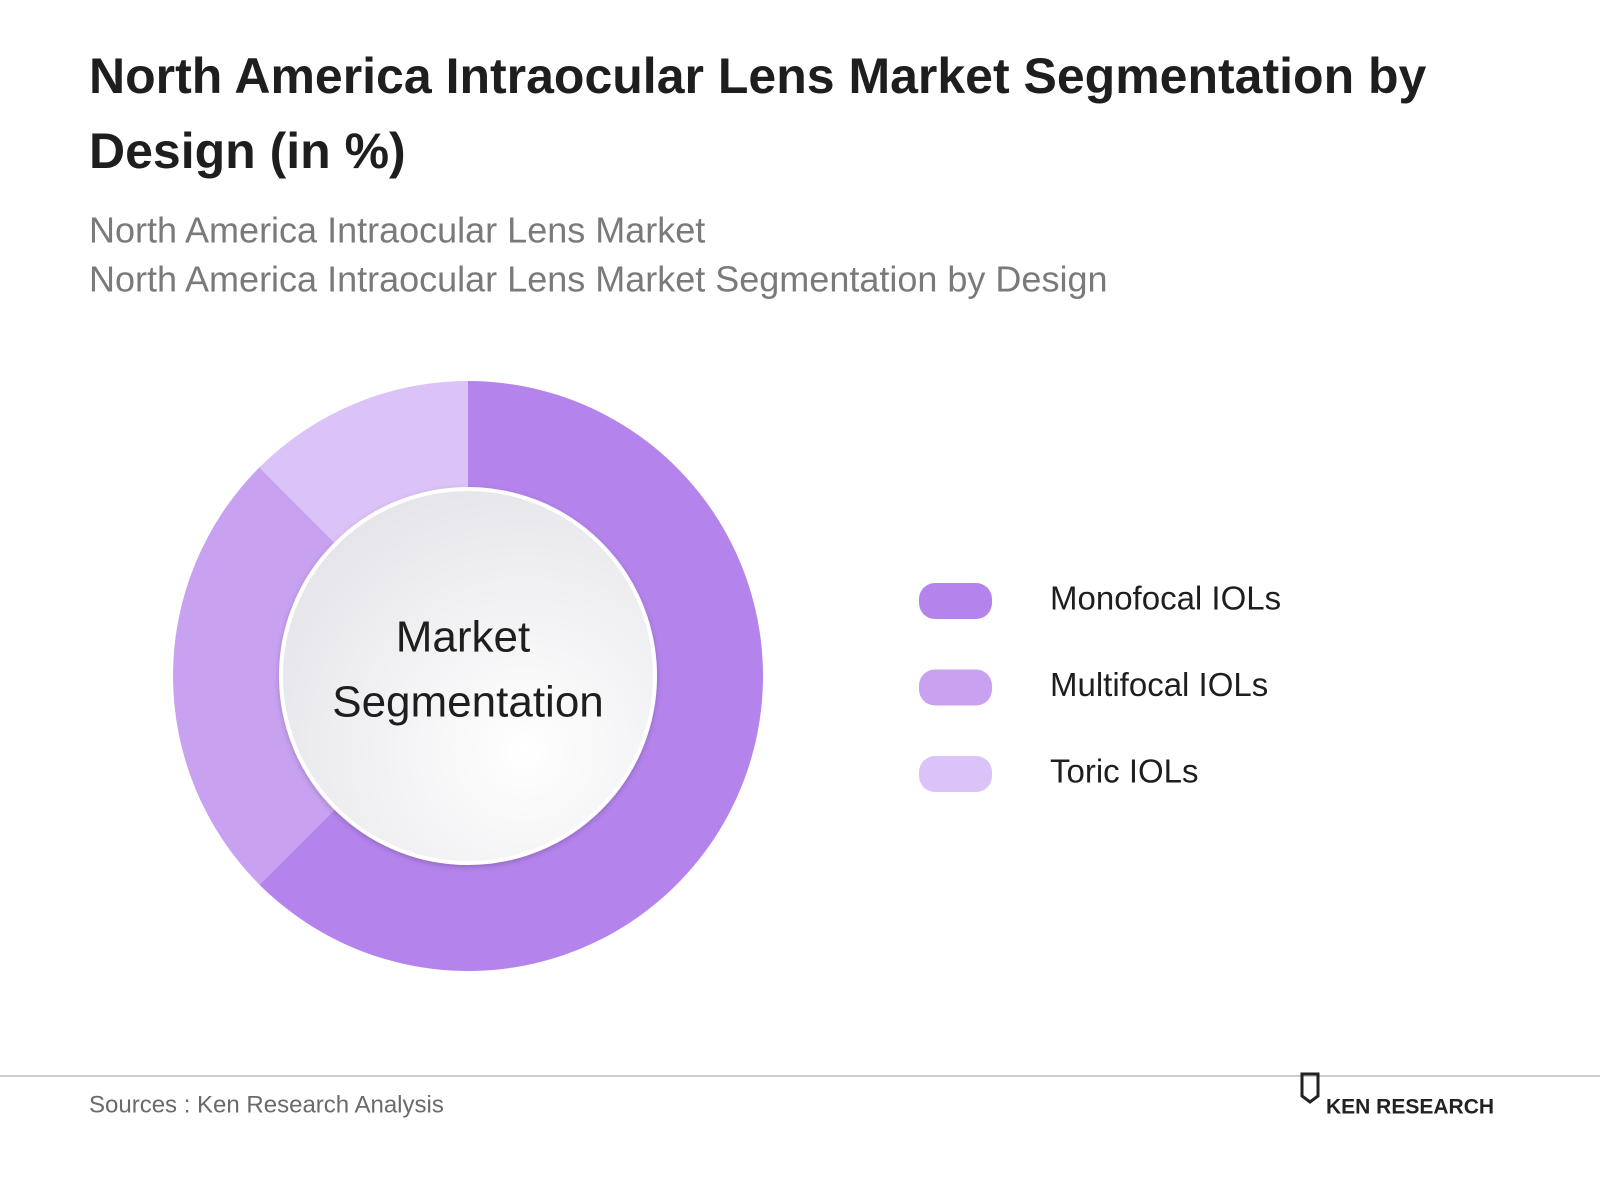 Image resolution: width=1600 pixels, height=1200 pixels. I want to click on center-label: Segmentation, so click(468, 702).